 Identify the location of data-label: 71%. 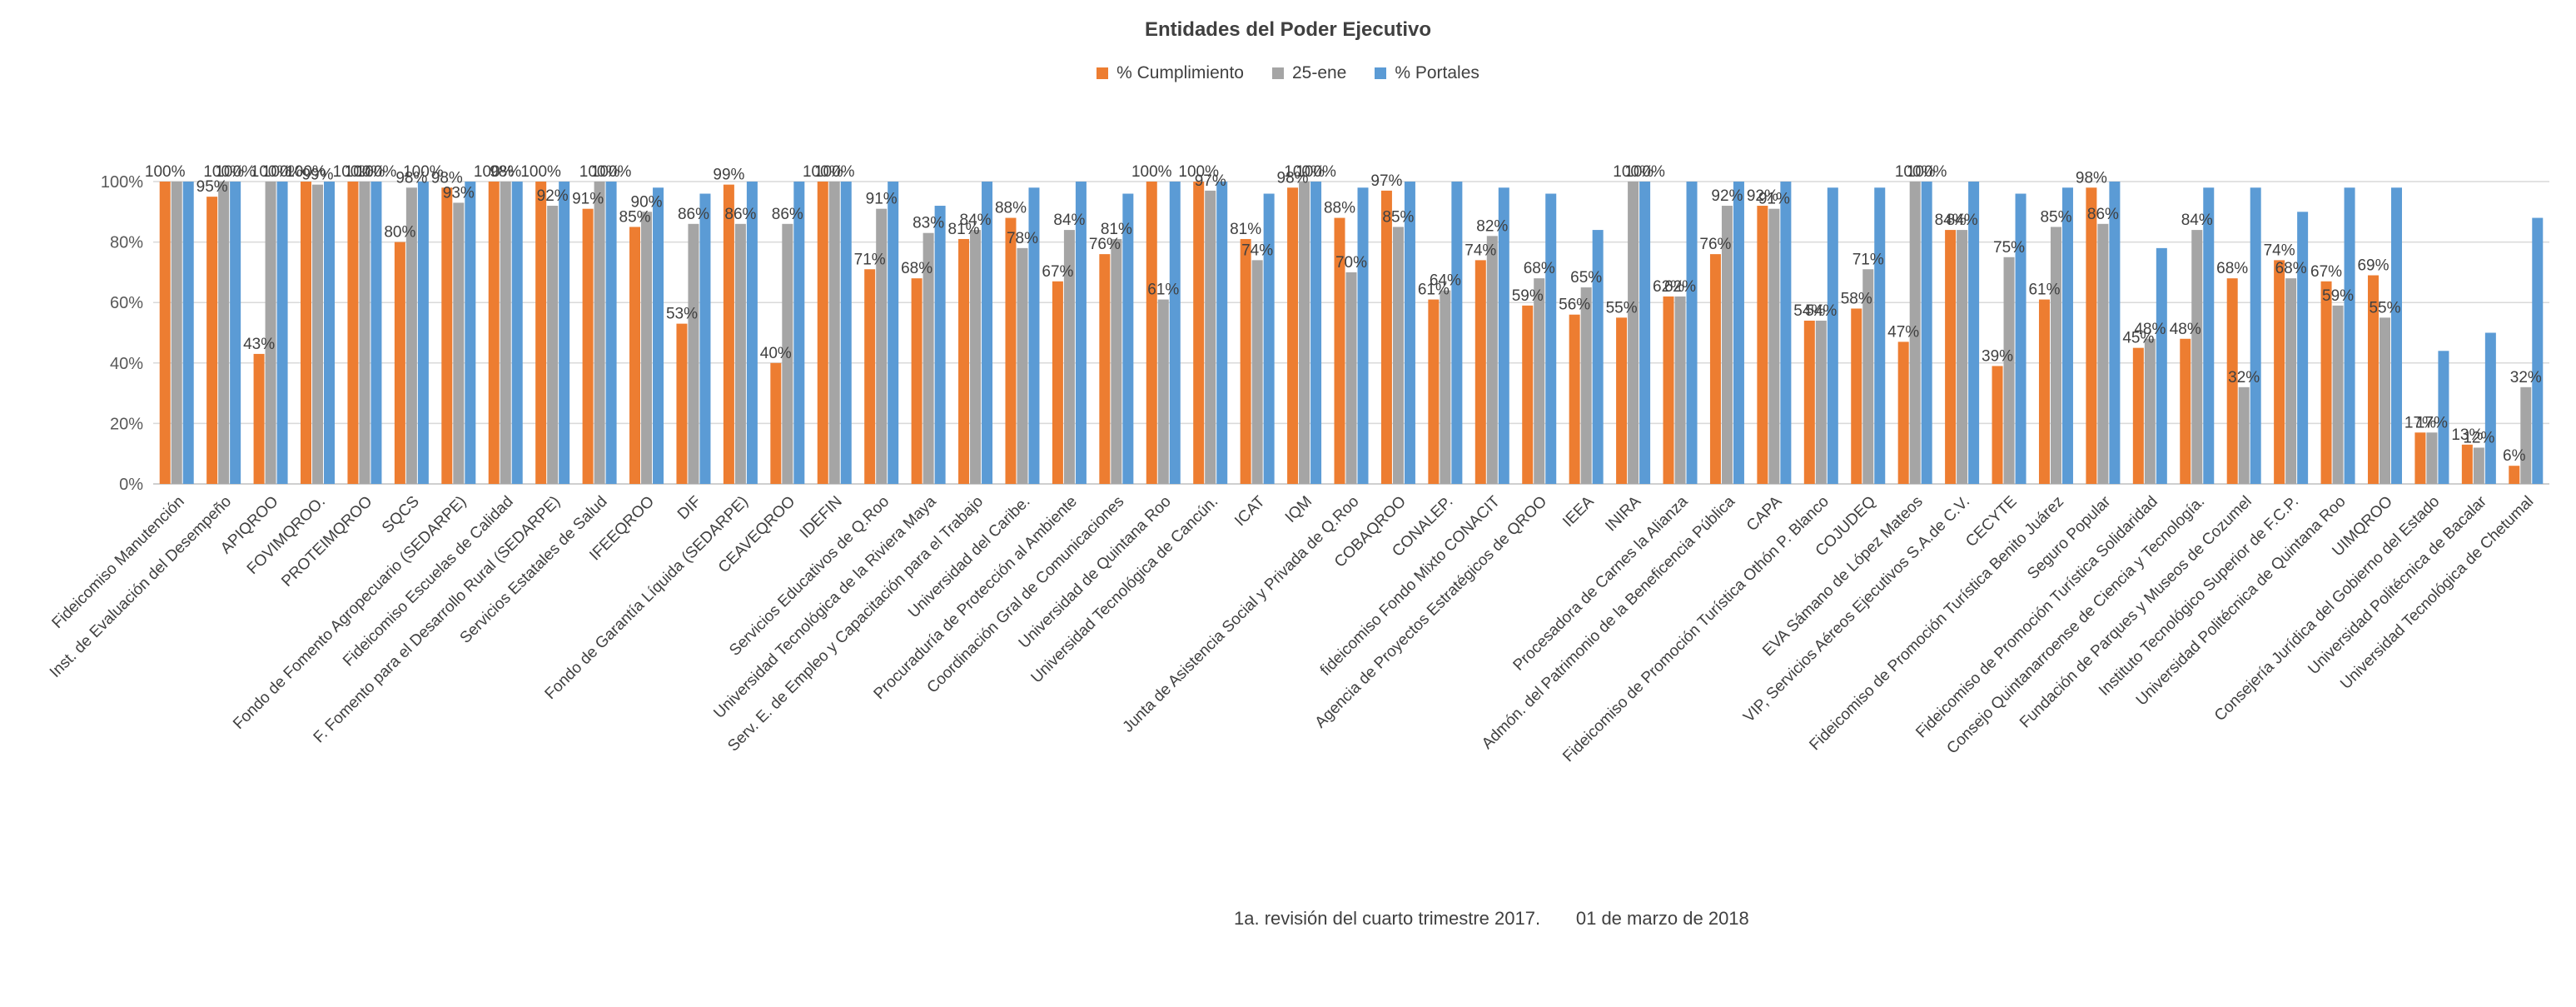
(870, 259).